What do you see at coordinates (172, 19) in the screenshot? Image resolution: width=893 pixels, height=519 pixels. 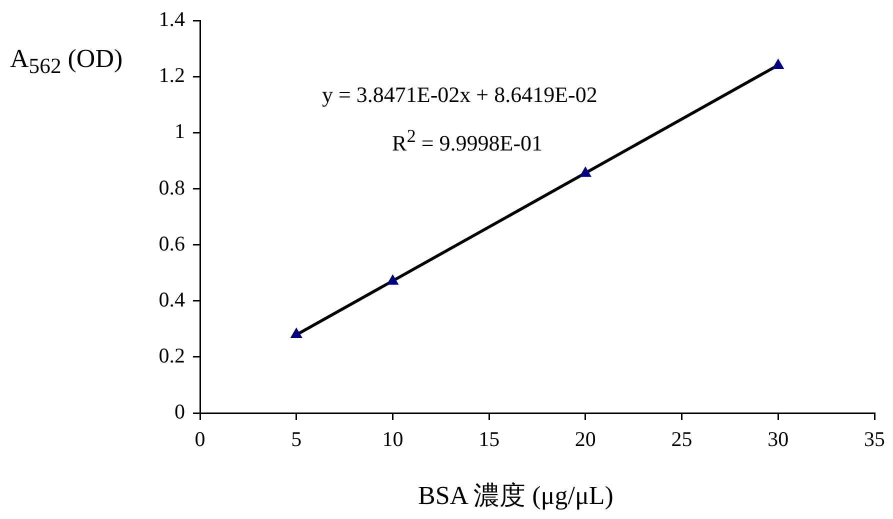 I see `y-tick-label: 1.4` at bounding box center [172, 19].